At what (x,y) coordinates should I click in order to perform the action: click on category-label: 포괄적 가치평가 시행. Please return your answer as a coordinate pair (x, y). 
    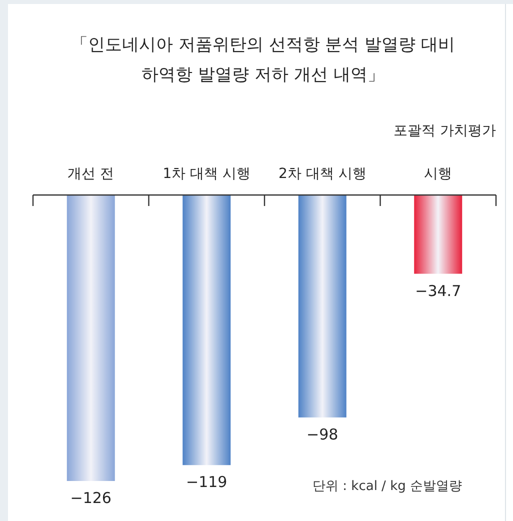
    Looking at the image, I should click on (445, 152).